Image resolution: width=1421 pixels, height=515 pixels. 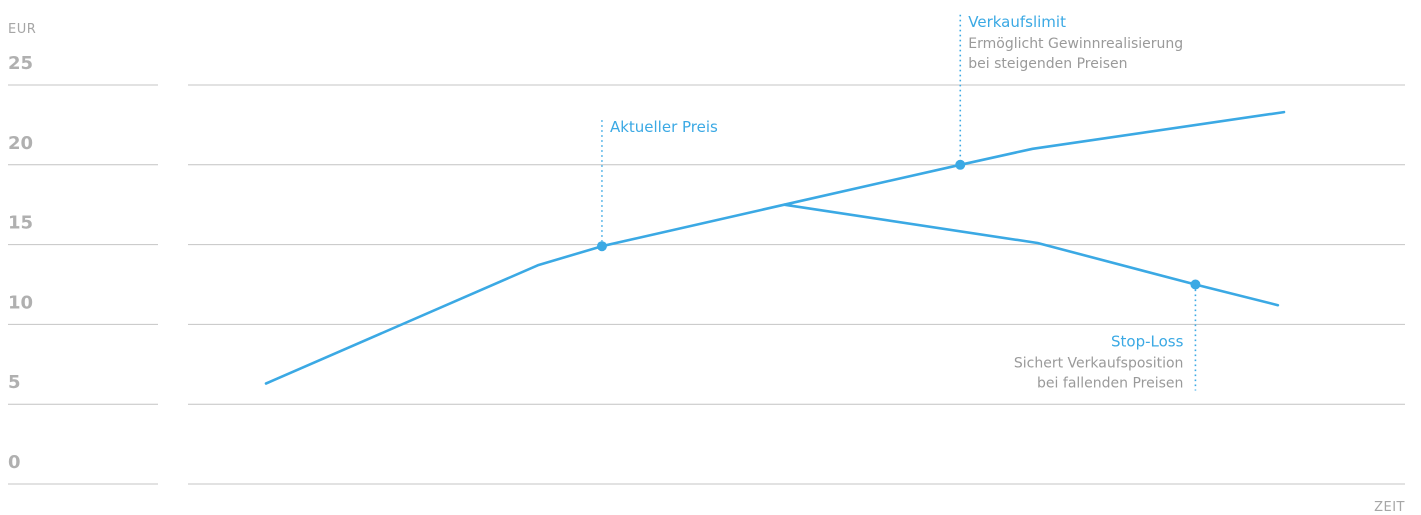 I want to click on marker-stop-loss, so click(x=1195, y=284).